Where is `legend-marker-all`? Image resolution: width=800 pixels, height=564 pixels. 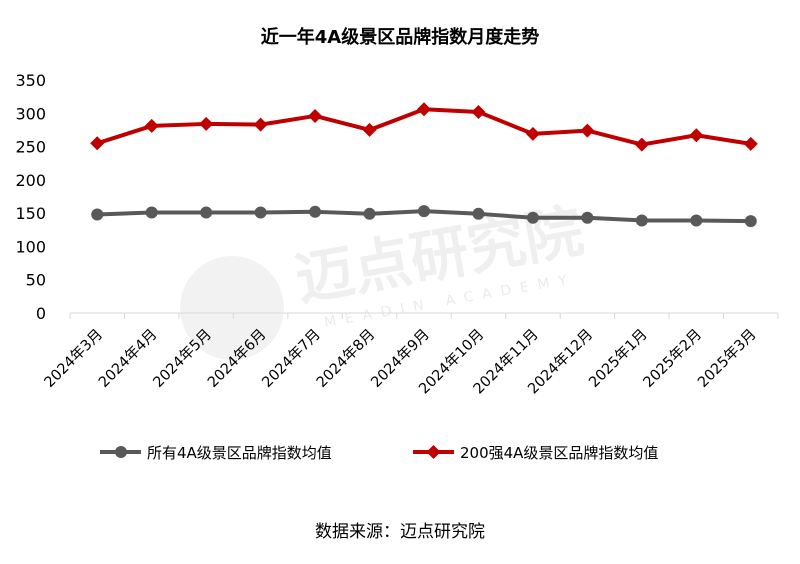
legend-marker-all is located at coordinates (121, 452).